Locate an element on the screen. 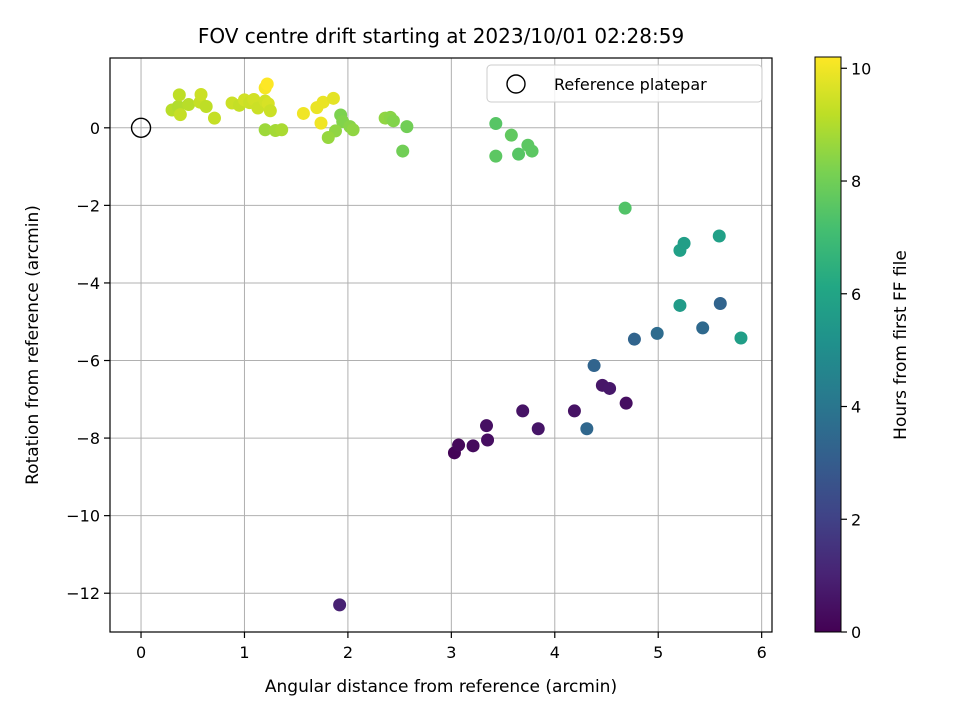  legend-label-reference: Reference platepar is located at coordinates (630, 84).